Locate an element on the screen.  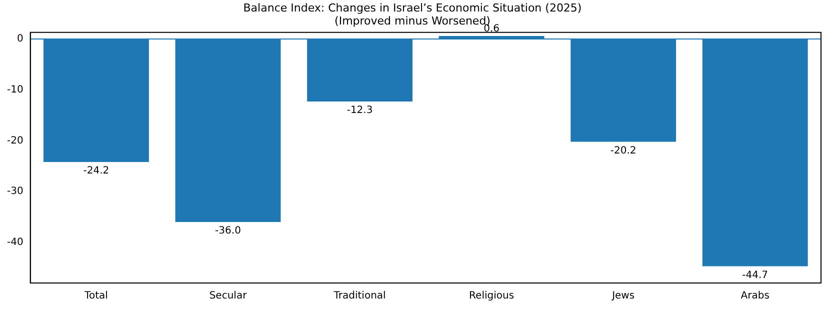
y-tick-label: -10 is located at coordinates (15, 90).